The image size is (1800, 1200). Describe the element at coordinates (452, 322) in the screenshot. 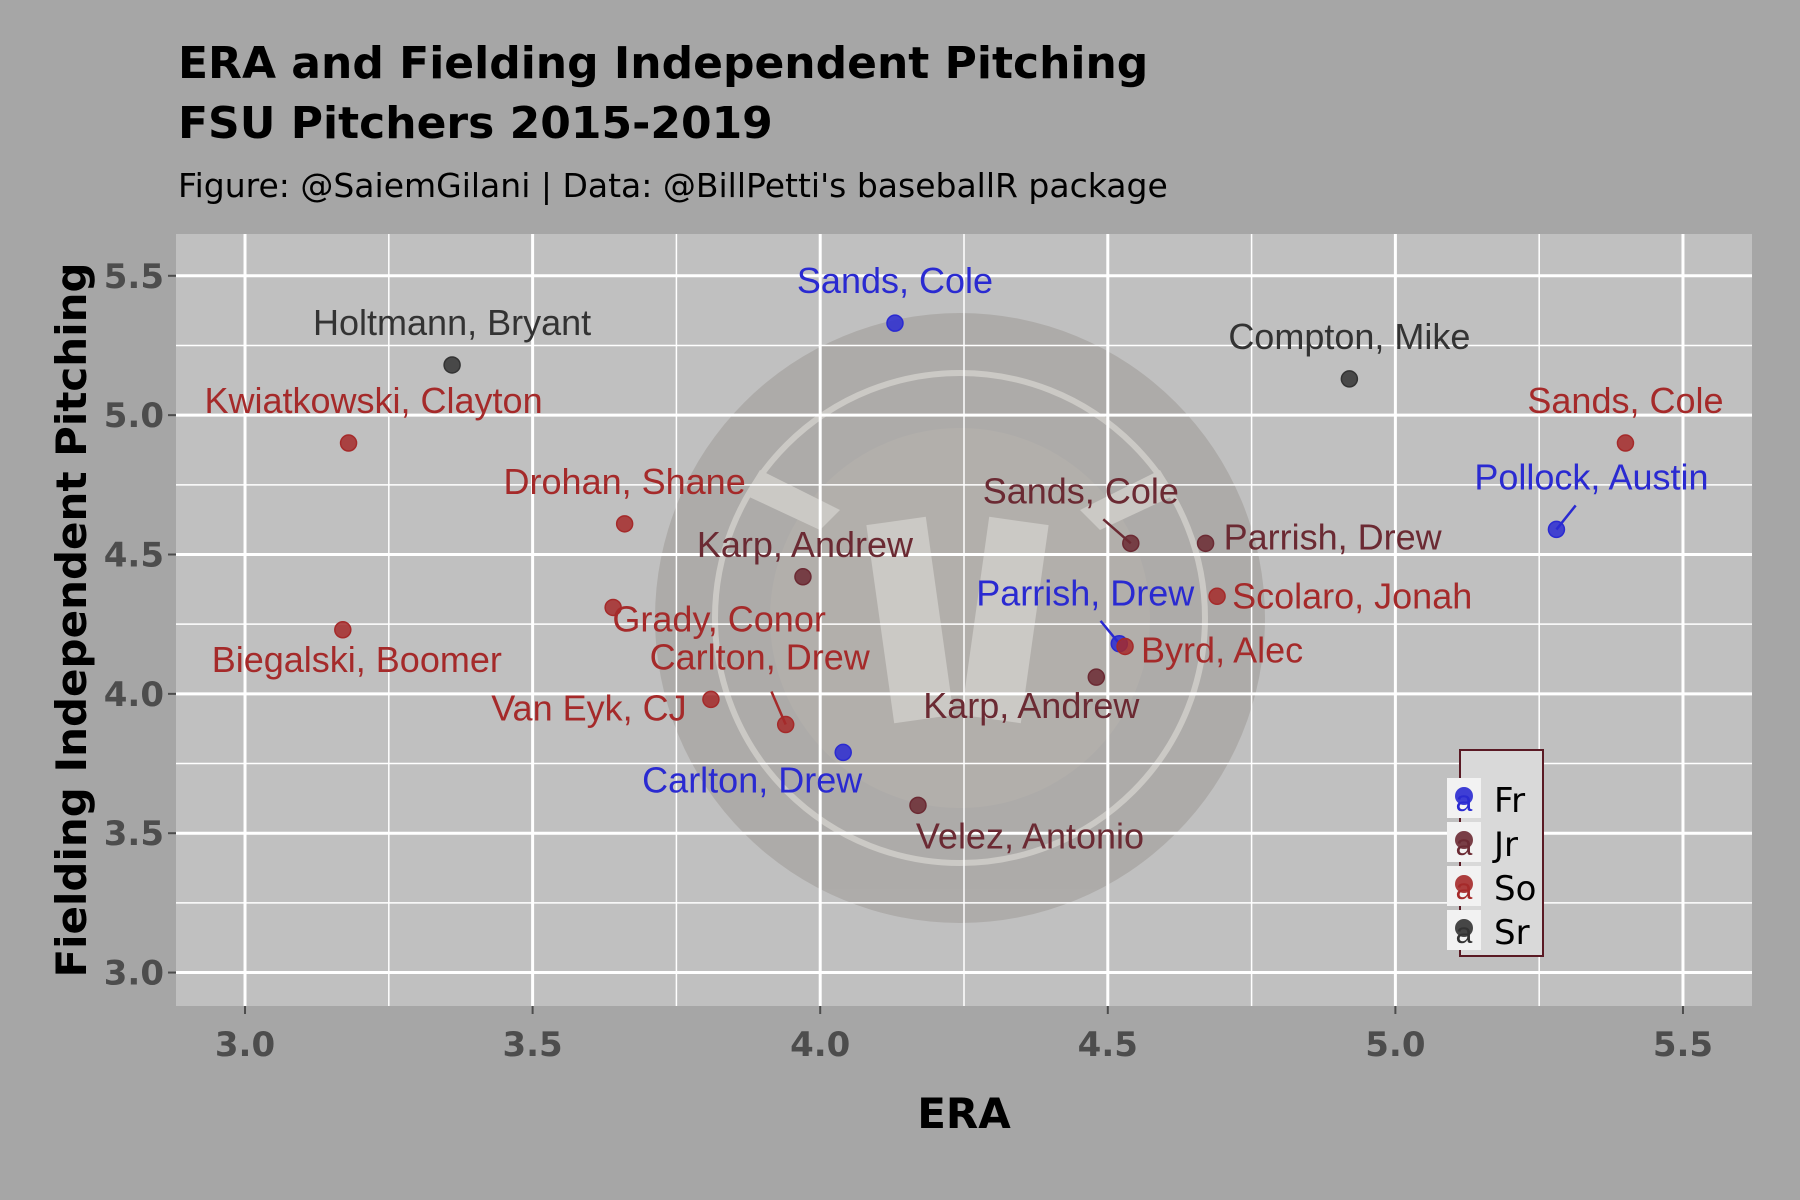

I see `point-label: Holtmann, Bryant` at that location.